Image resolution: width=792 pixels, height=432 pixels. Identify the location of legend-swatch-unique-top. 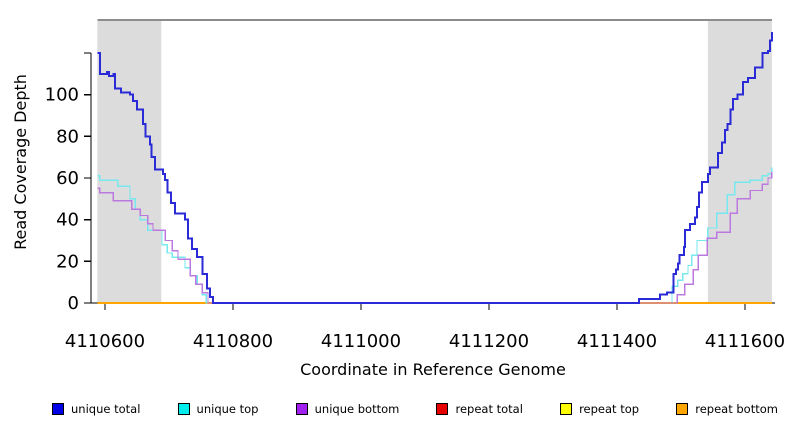
(183, 409).